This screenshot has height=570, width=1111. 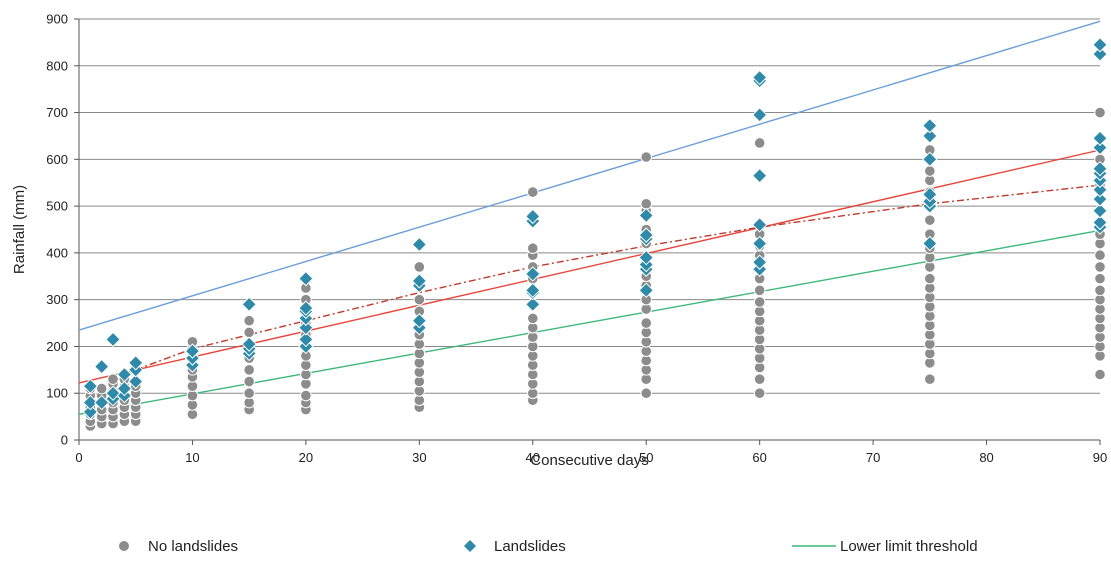 I want to click on legend-item: No landslides, so click(x=178, y=546).